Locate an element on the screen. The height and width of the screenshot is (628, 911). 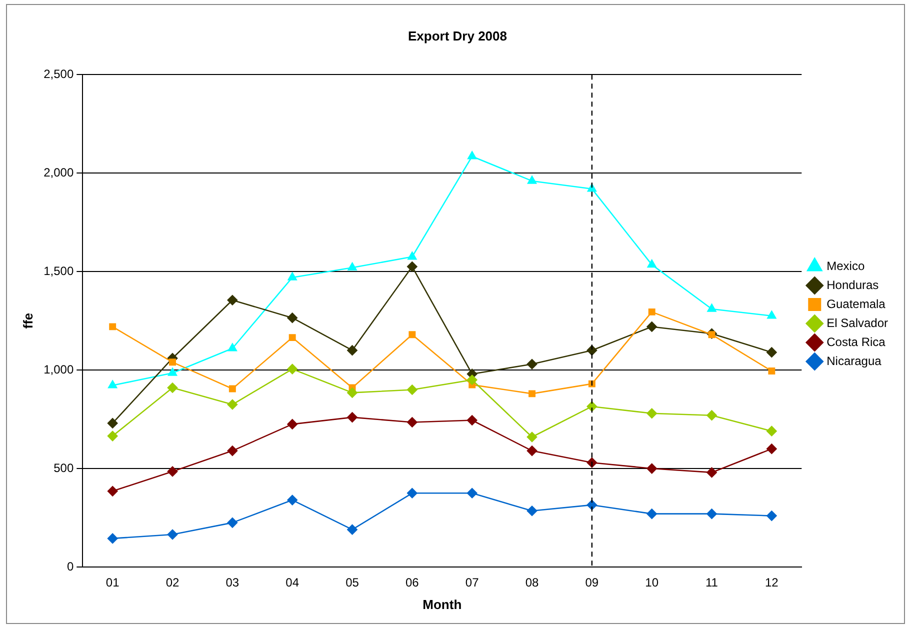
x-tick-label: 04 is located at coordinates (293, 583).